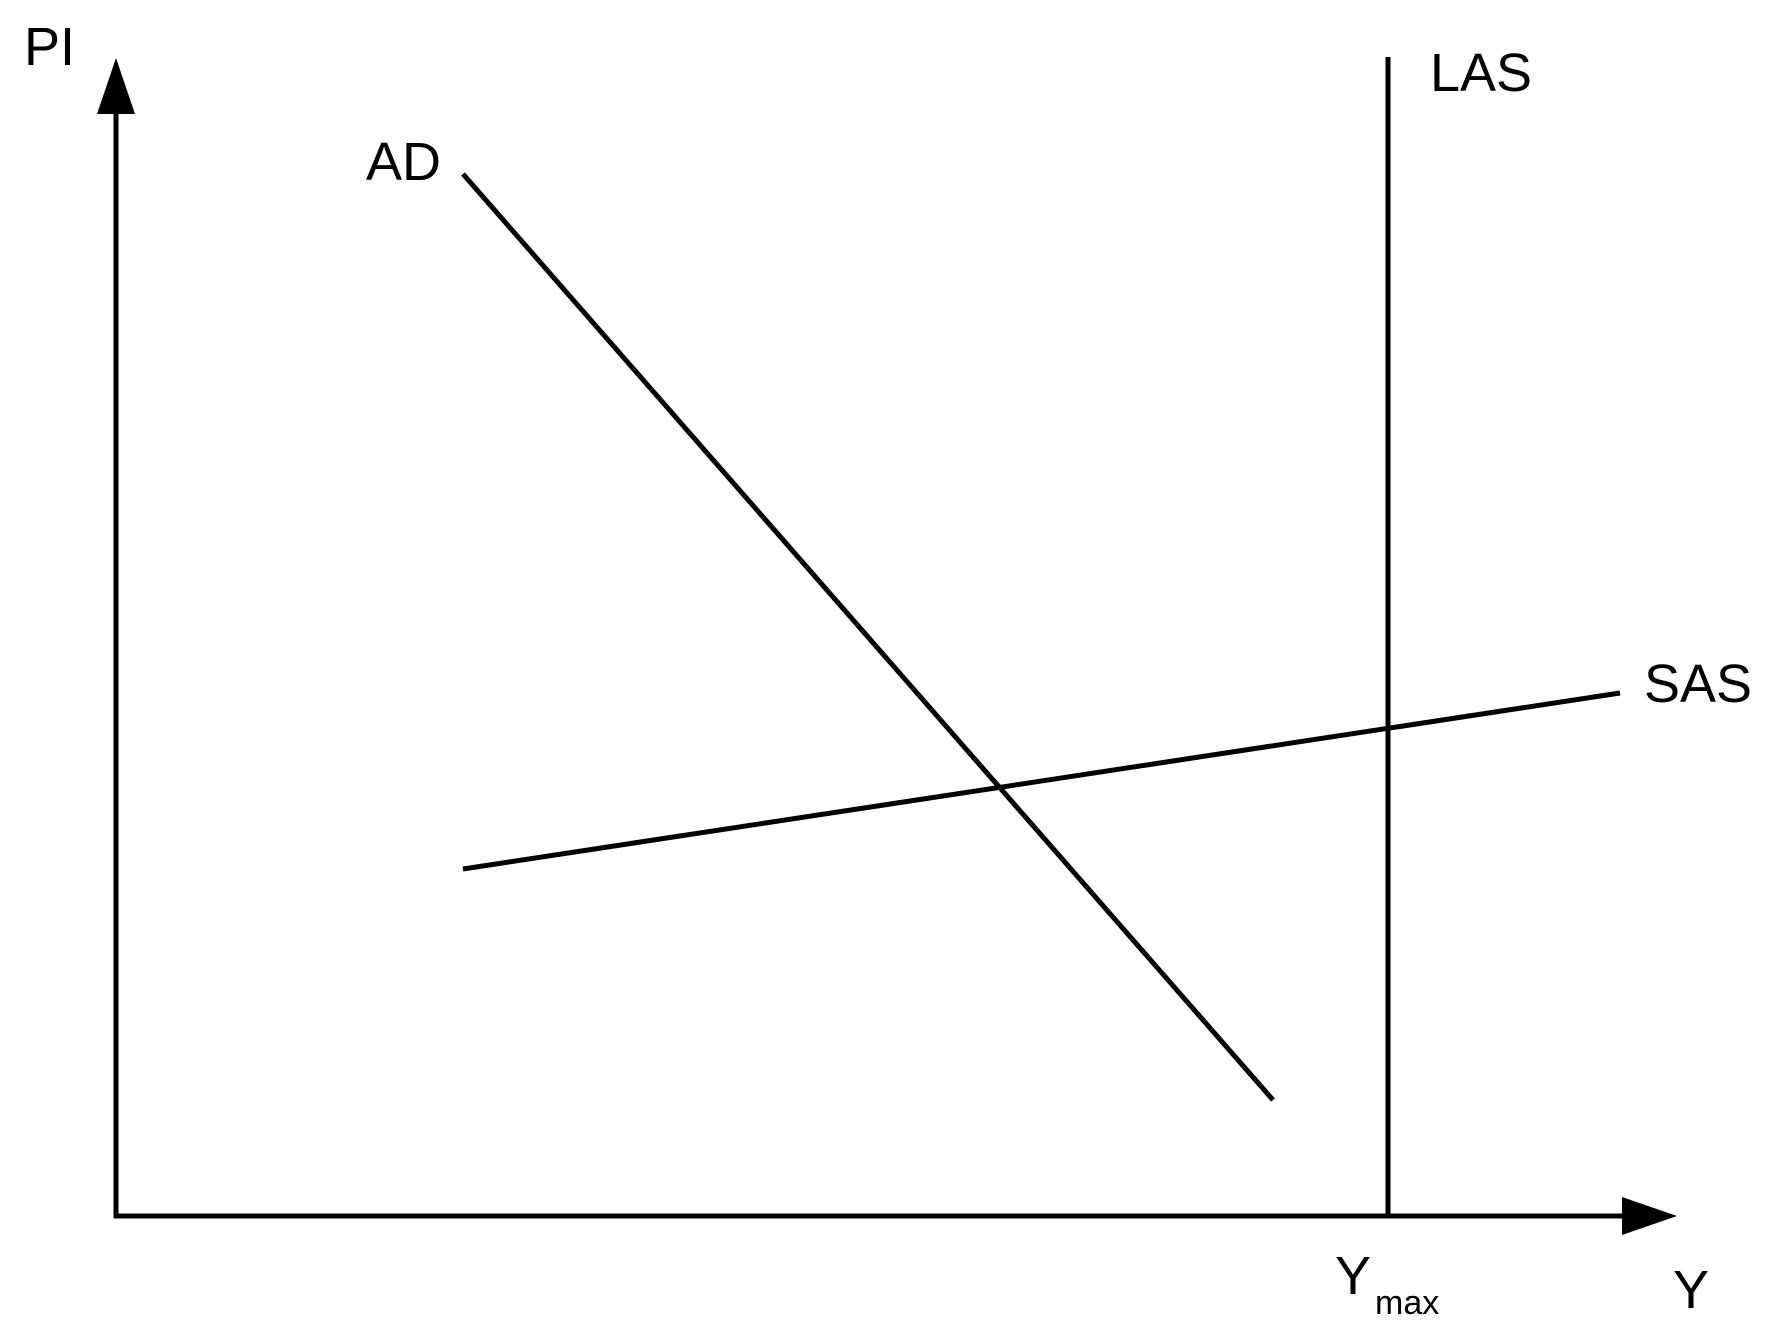  I want to click on x-axis-label: Y, so click(1691, 1290).